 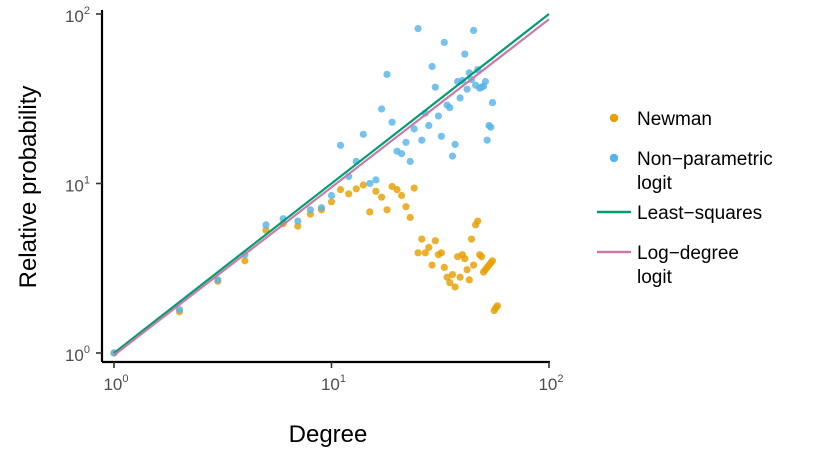 What do you see at coordinates (699, 213) in the screenshot?
I see `legend-label: Least−squares` at bounding box center [699, 213].